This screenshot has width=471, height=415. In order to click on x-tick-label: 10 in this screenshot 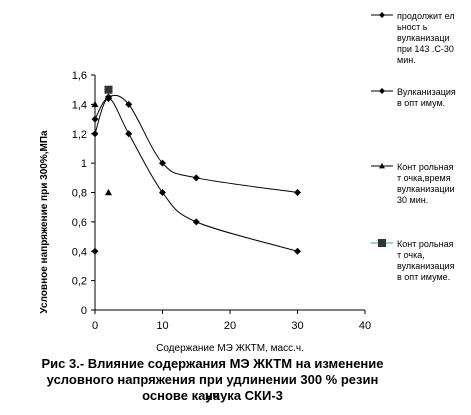, I will do `click(162, 326)`.